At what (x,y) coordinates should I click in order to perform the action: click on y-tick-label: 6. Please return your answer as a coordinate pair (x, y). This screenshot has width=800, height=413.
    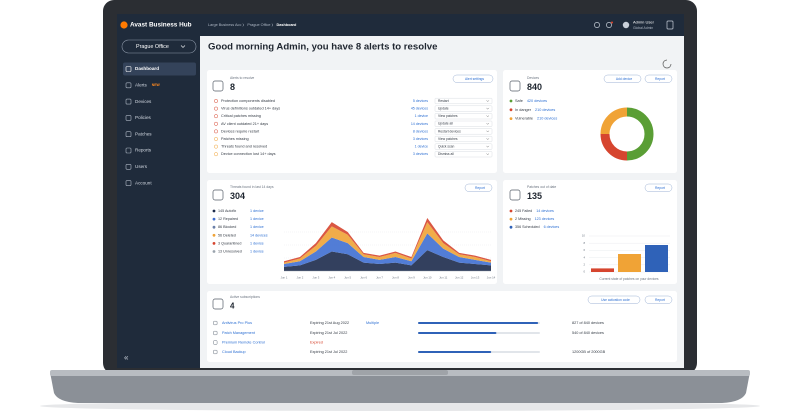
    Looking at the image, I should click on (584, 250).